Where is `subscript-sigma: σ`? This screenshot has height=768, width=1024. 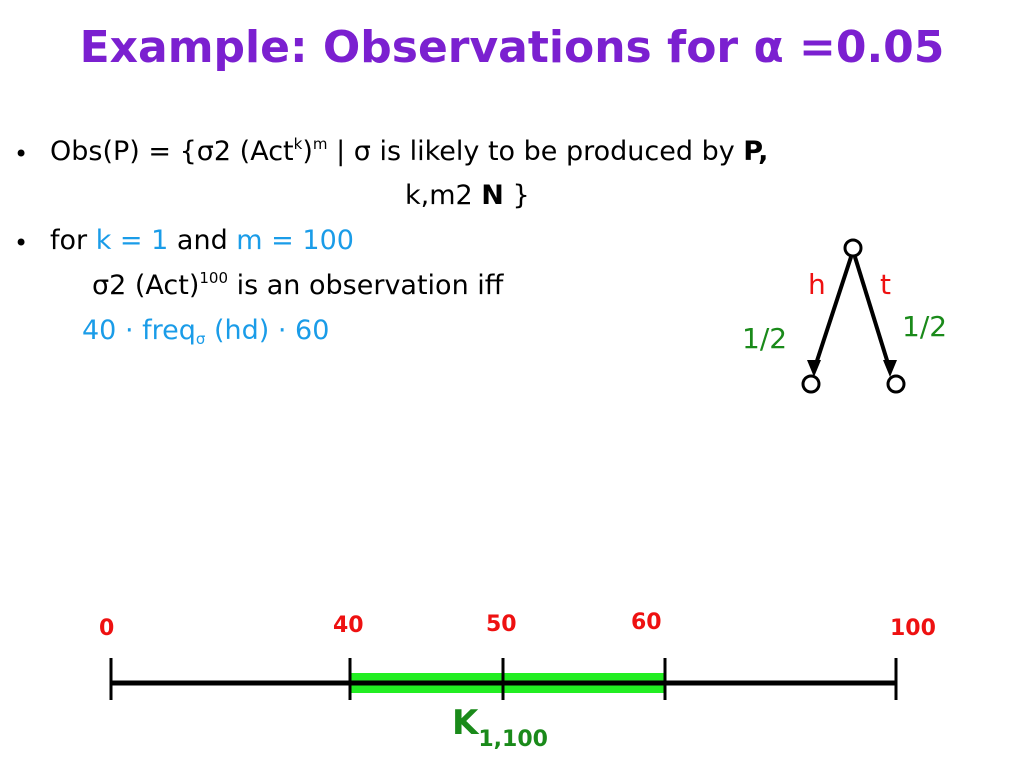
subscript-sigma: σ is located at coordinates (200, 339).